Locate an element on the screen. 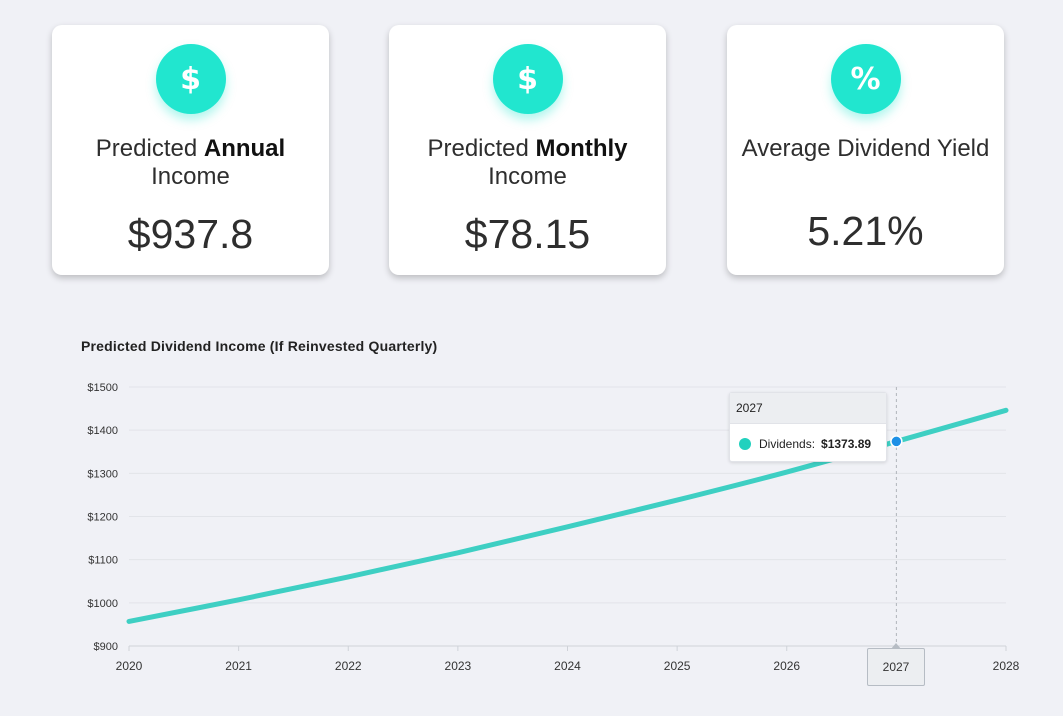 This screenshot has width=1063, height=716. x-tick-label: 2026 is located at coordinates (786, 666).